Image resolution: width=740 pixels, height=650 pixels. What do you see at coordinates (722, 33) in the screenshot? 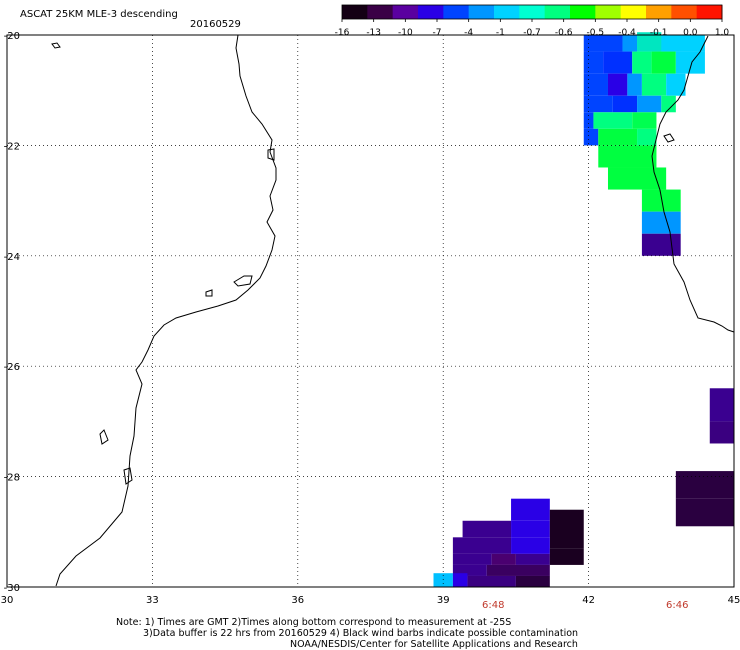
I see `colorbar-label: 1.0` at bounding box center [722, 33].